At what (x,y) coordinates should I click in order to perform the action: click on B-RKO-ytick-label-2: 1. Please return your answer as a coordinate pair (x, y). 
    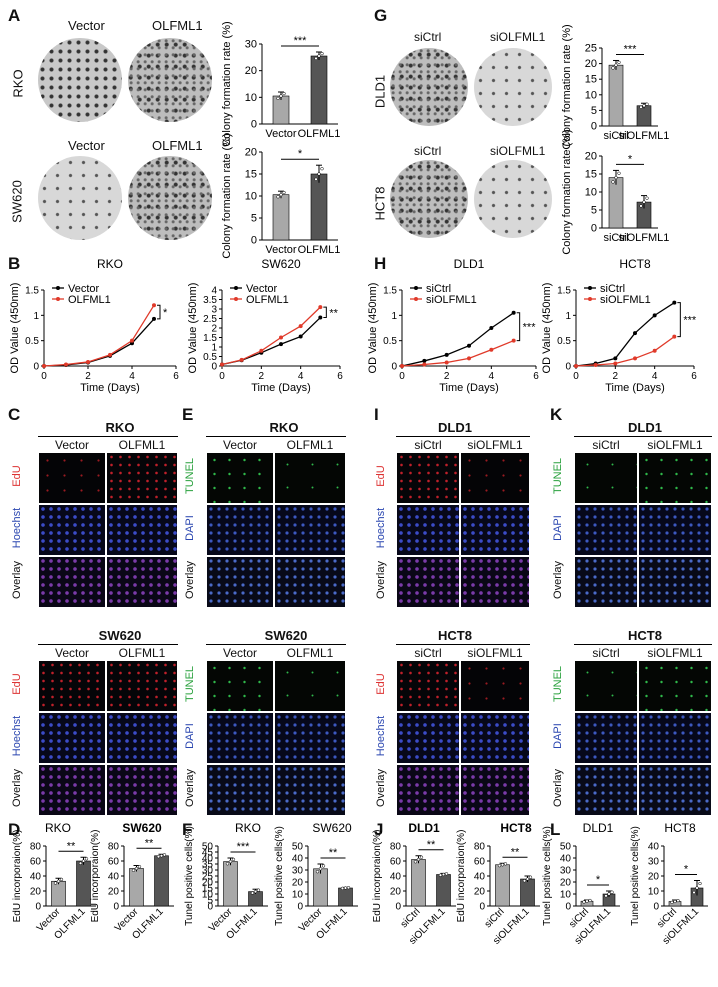
    Looking at the image, I should click on (36, 316).